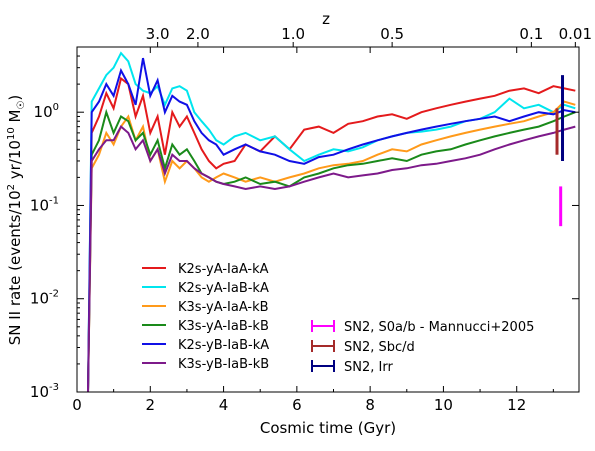 The height and width of the screenshot is (451, 595). I want to click on legend-err-label-1: SN2, S0a/b - Mannucci+2005, so click(439, 327).